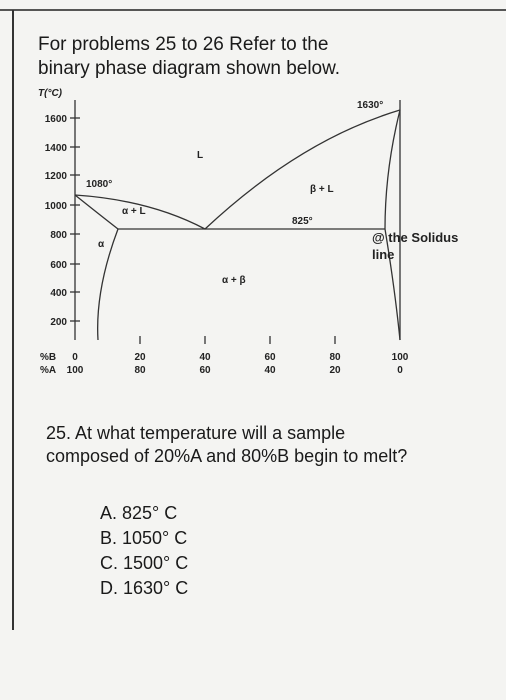 This screenshot has height=700, width=506. I want to click on x-row-label: %A, so click(48, 370).